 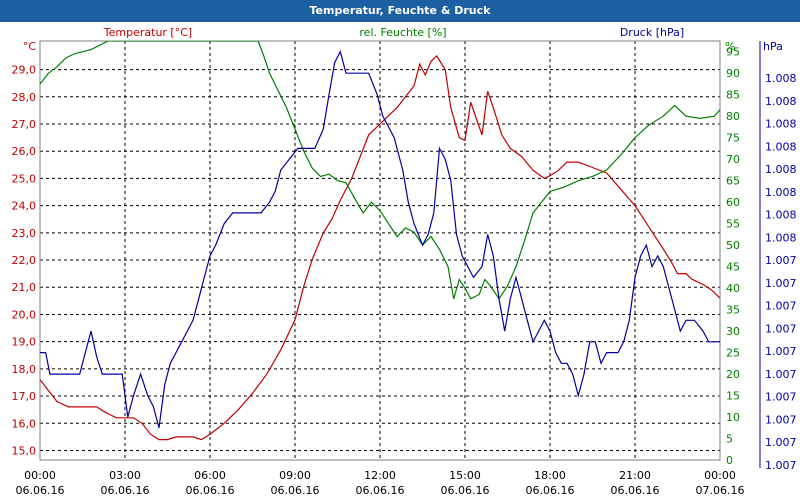 What do you see at coordinates (635, 475) in the screenshot?
I see `x-tick-time: 21:00` at bounding box center [635, 475].